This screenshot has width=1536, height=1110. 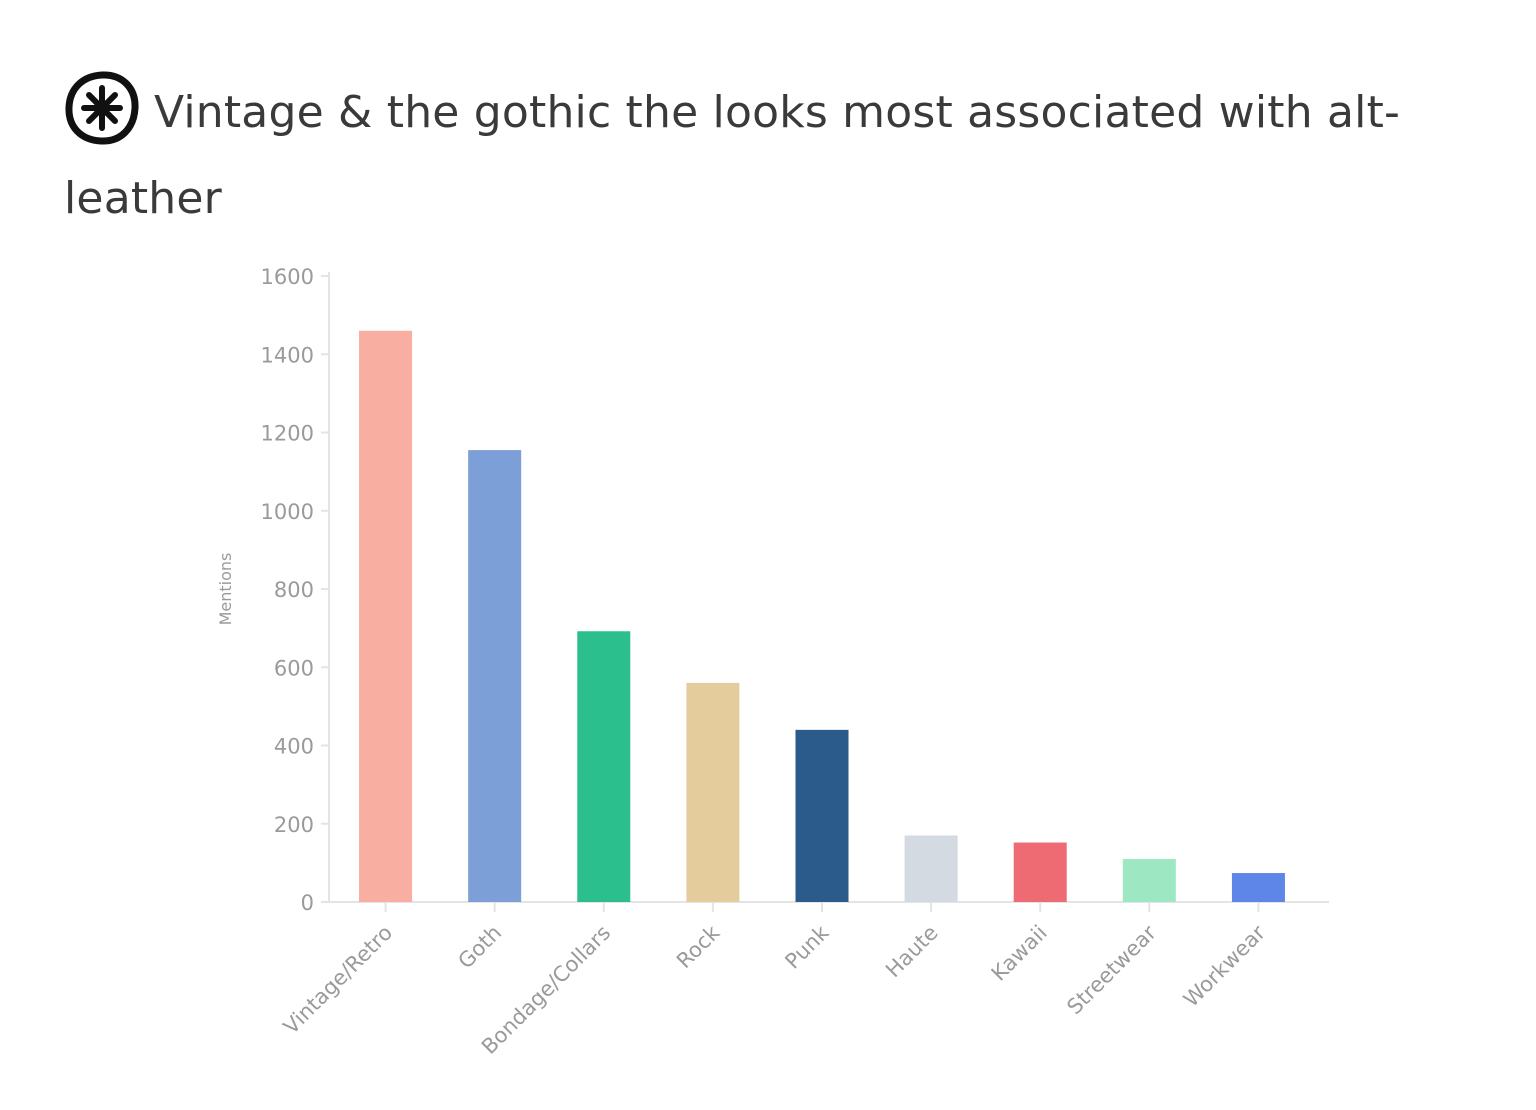 What do you see at coordinates (698, 946) in the screenshot?
I see `x-tick-label: Rock` at bounding box center [698, 946].